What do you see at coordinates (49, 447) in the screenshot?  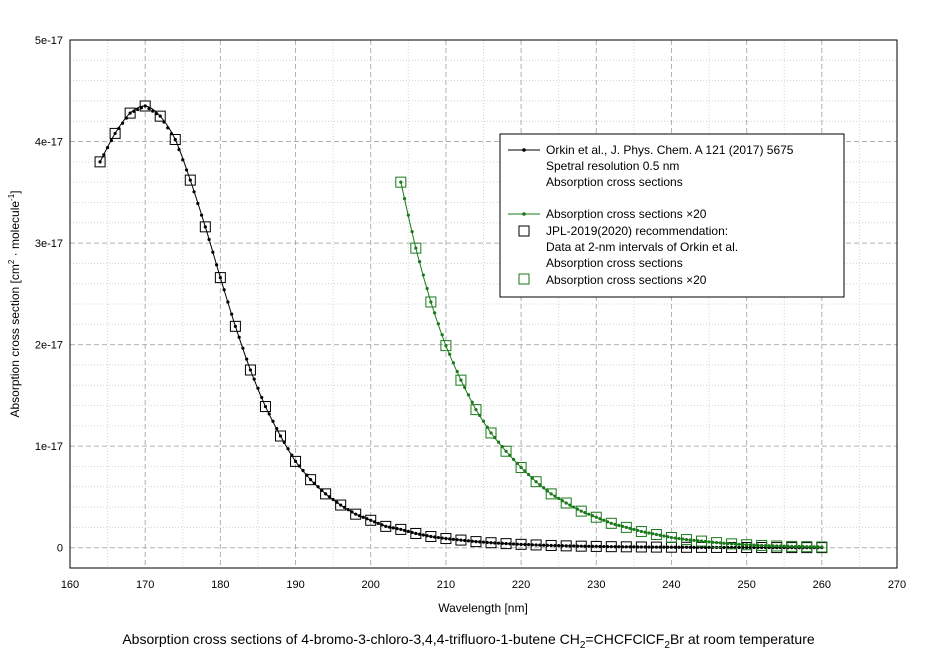 I see `y-tick-label: 1e-17` at bounding box center [49, 447].